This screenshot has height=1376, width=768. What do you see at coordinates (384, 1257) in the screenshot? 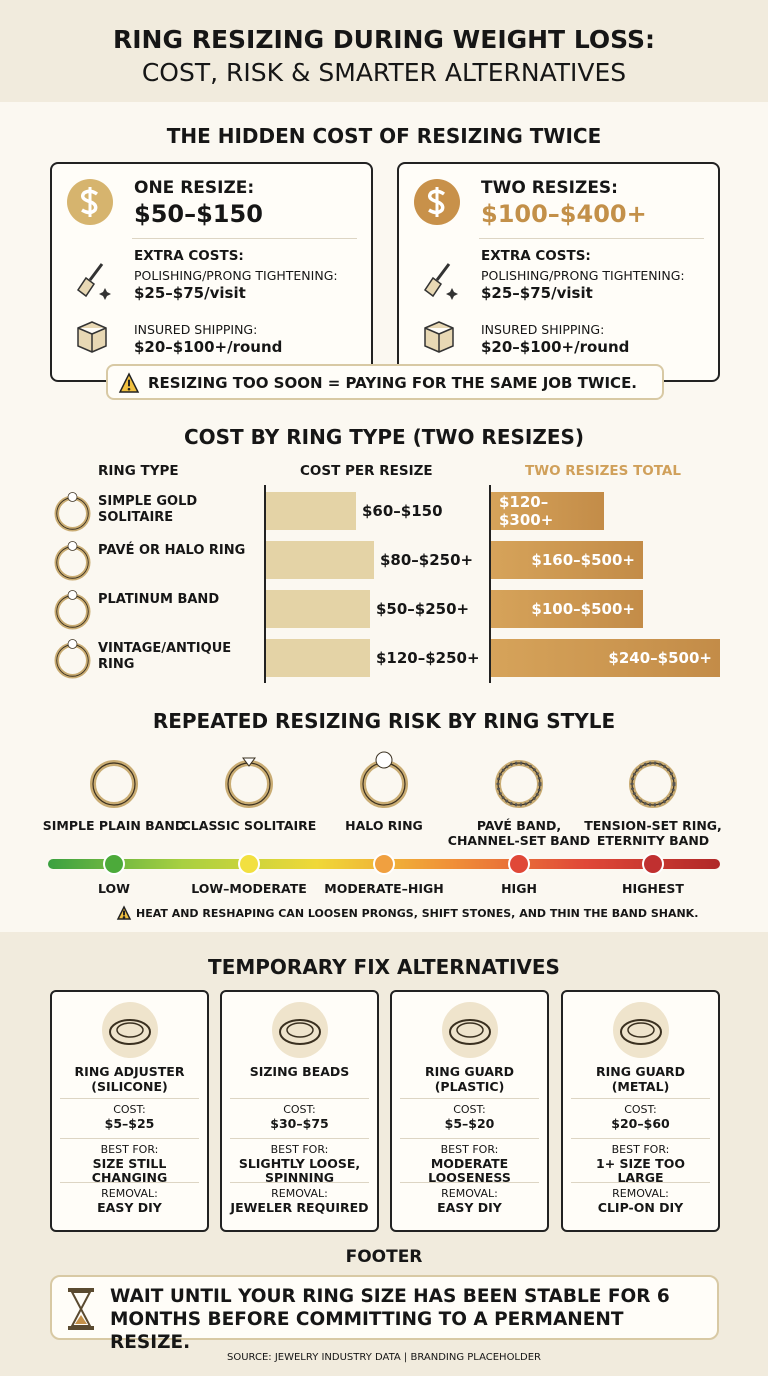
I see `footer-heading: FOOTER` at bounding box center [384, 1257].